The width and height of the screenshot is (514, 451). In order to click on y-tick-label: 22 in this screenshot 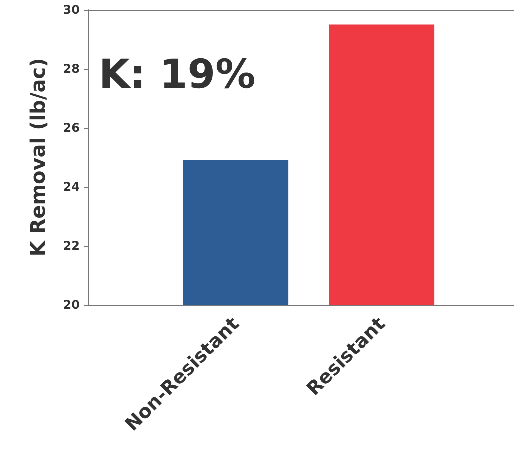, I will do `click(71, 246)`.